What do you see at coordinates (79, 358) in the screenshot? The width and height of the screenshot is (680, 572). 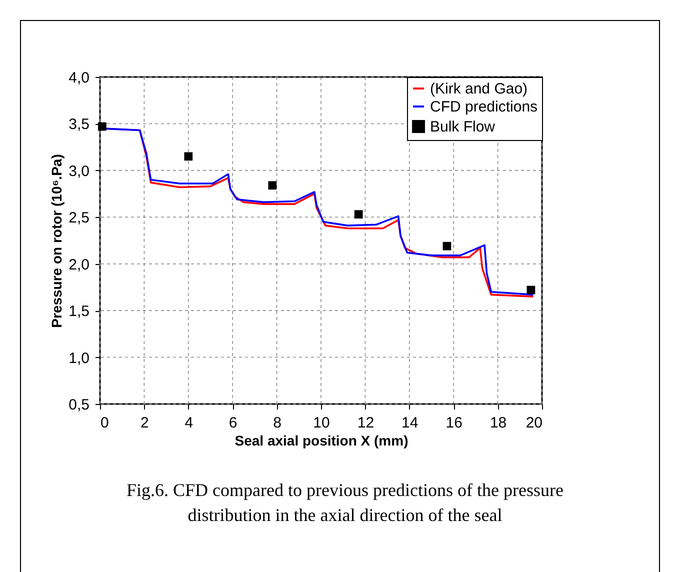 I see `y-tick-label: 1,0` at bounding box center [79, 358].